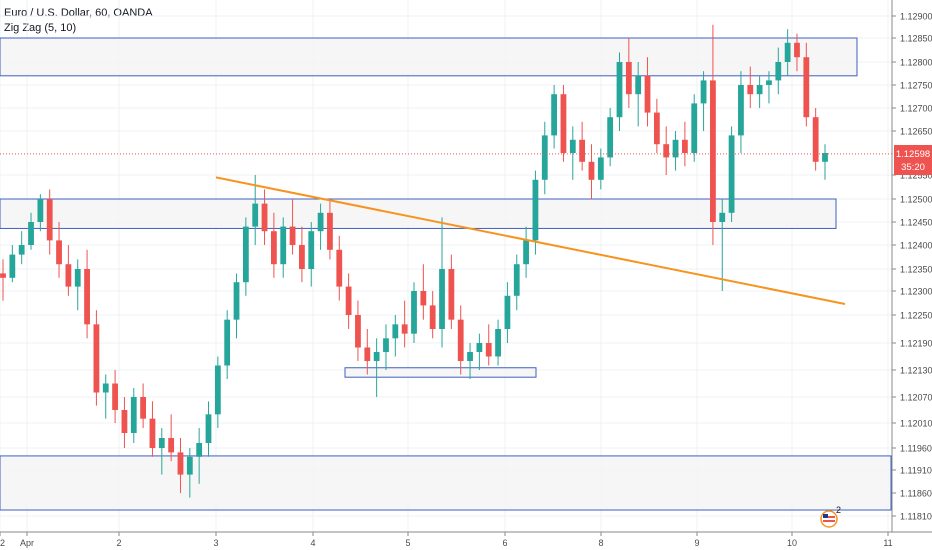  I want to click on time-tick-label: 11, so click(887, 543).